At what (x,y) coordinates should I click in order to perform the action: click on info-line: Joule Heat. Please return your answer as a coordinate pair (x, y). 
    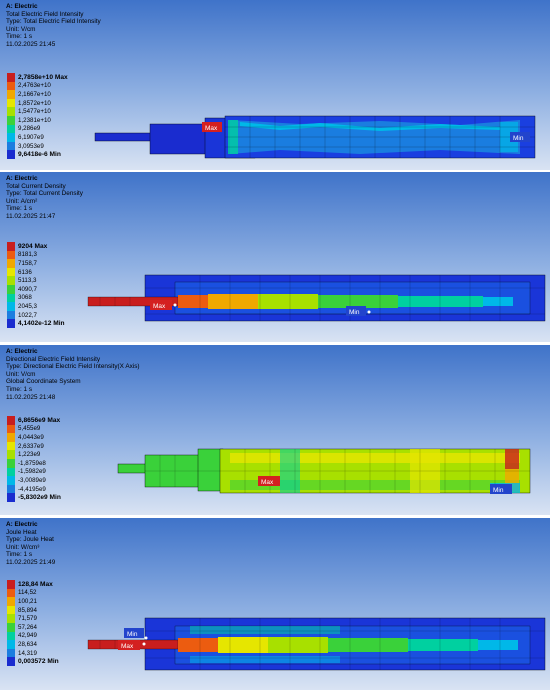
    Looking at the image, I should click on (21, 532).